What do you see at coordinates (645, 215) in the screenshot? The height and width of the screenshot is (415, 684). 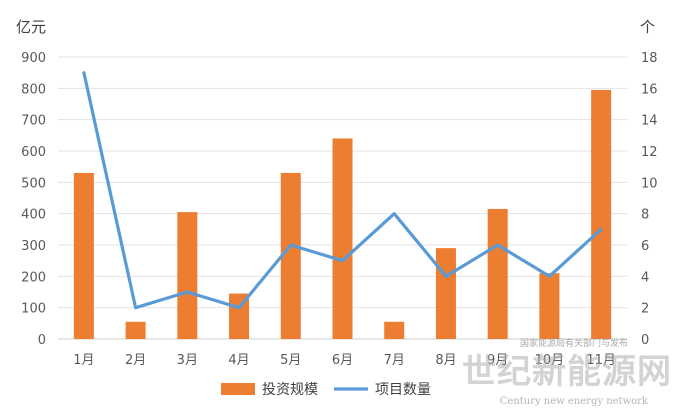 I see `y-right-tick-label: 8` at bounding box center [645, 215].